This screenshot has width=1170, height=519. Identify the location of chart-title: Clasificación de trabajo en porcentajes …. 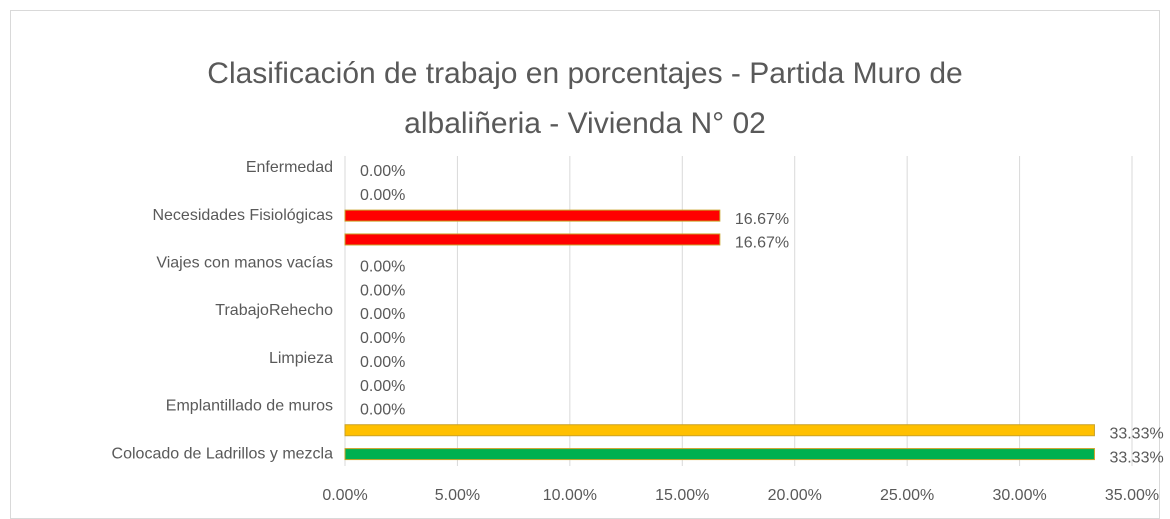
(584, 73).